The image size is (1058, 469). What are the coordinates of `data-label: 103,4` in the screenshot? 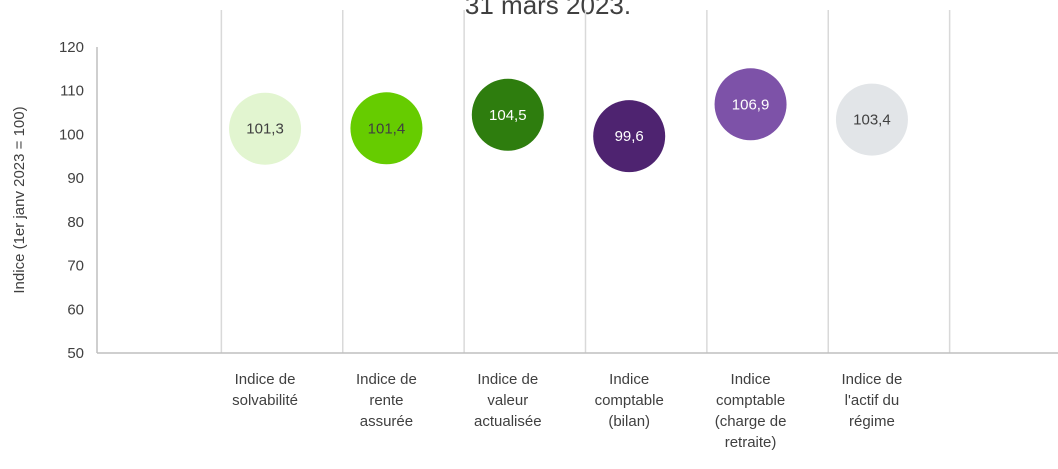 It's located at (872, 120).